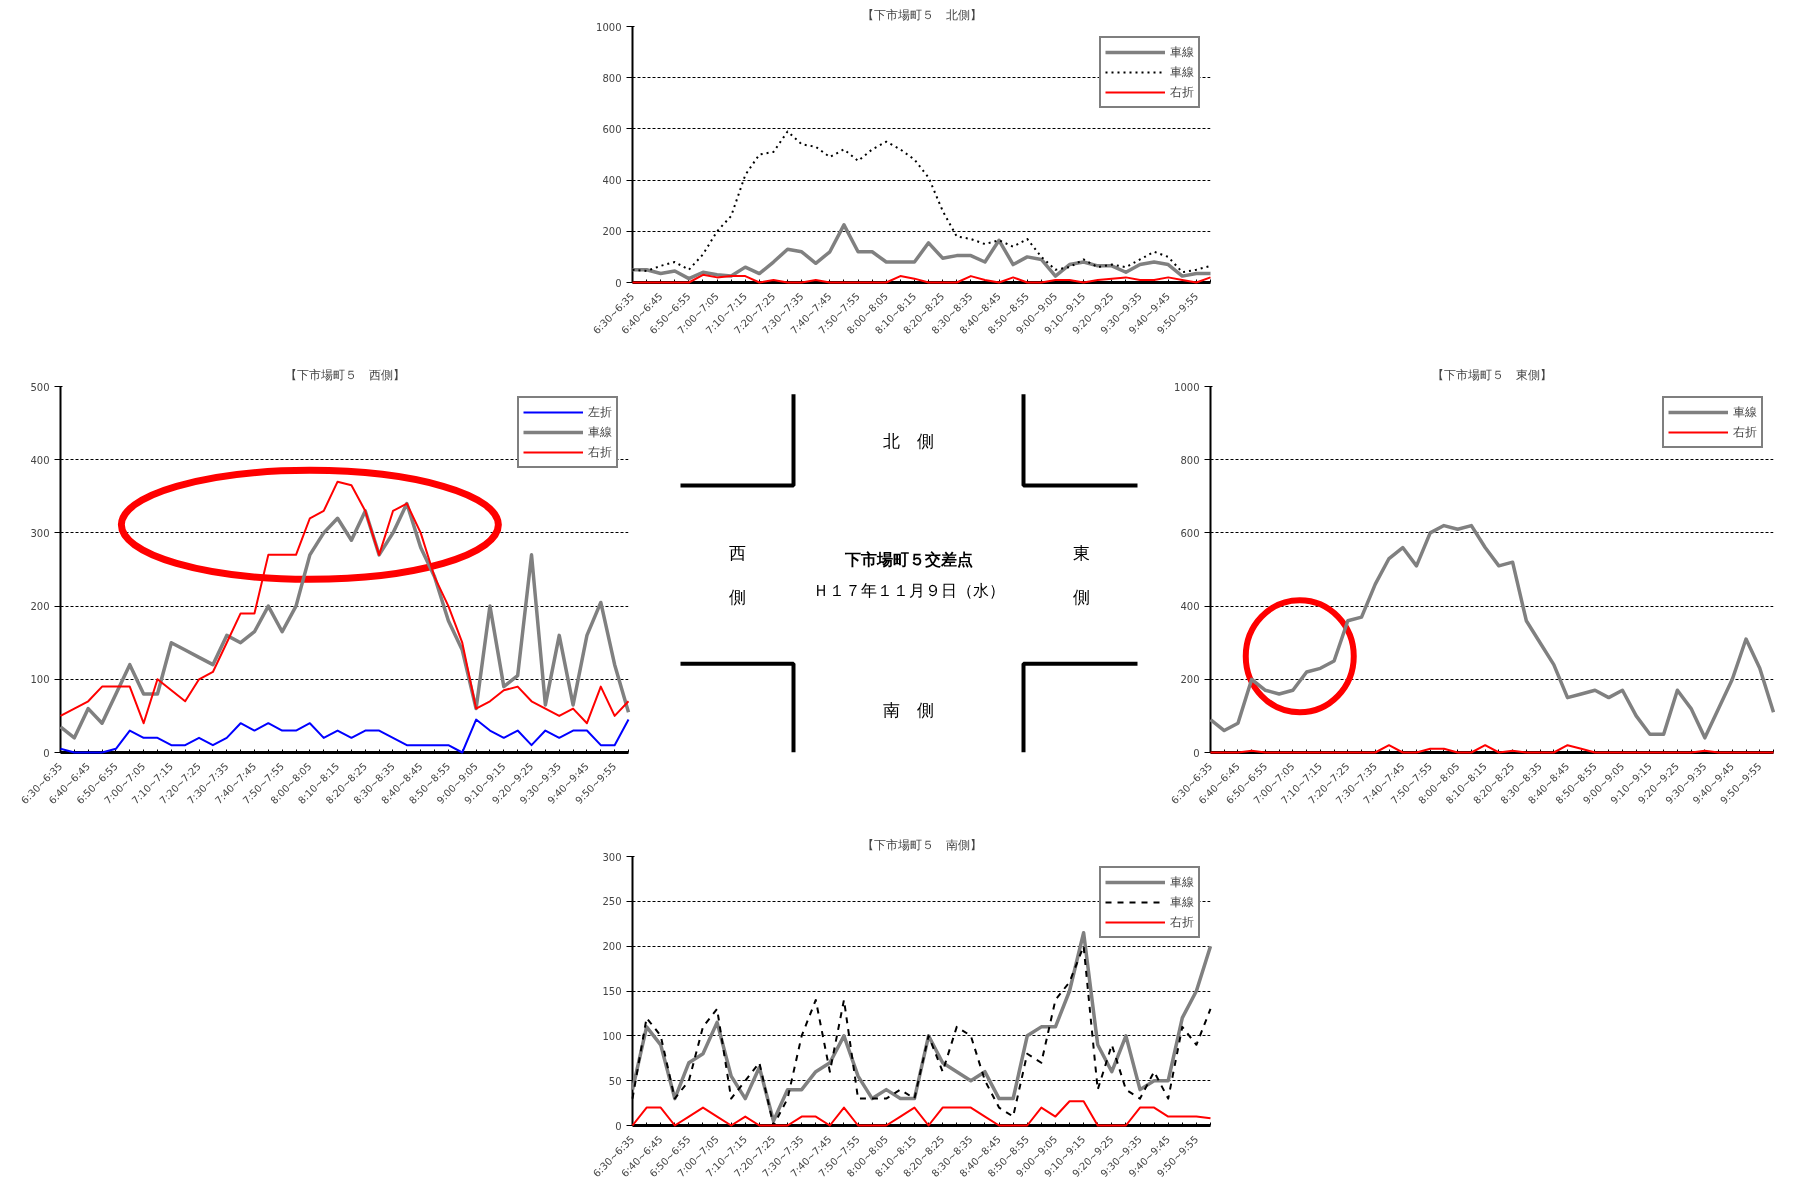  Describe the element at coordinates (1081, 574) in the screenshot. I see `text: 東側` at that location.